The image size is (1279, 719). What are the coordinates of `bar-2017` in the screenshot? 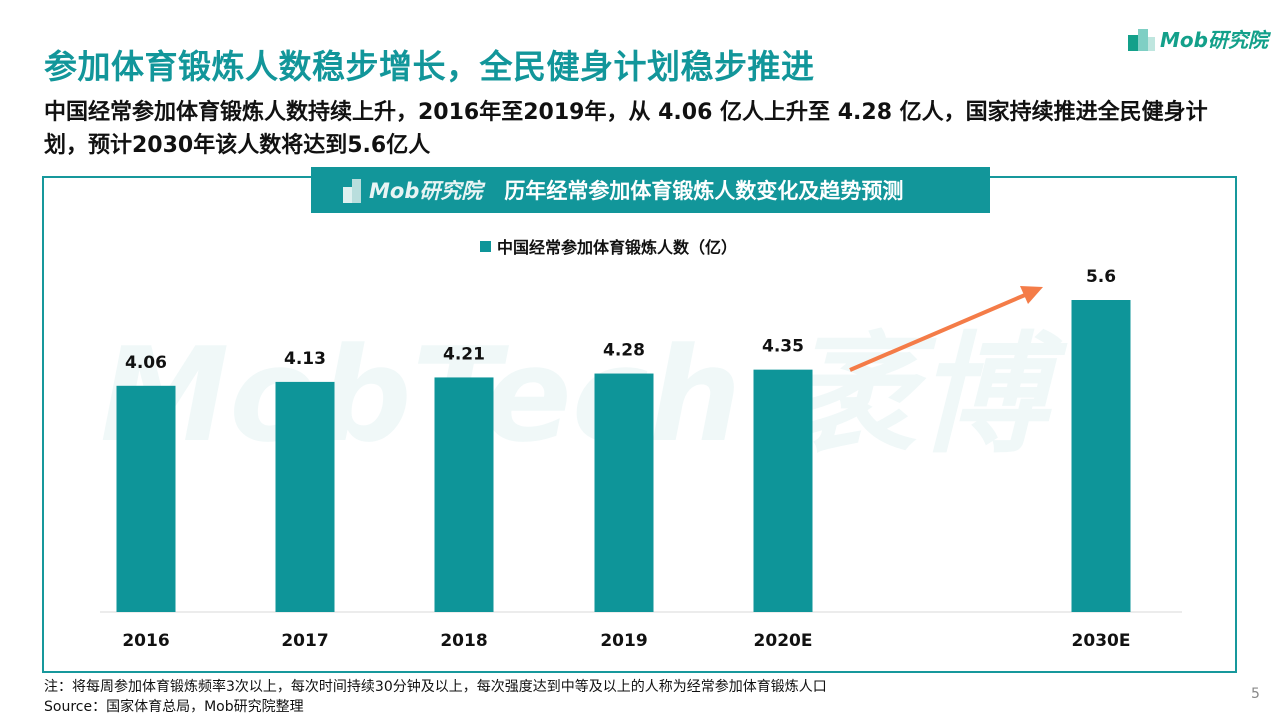 It's located at (305, 496).